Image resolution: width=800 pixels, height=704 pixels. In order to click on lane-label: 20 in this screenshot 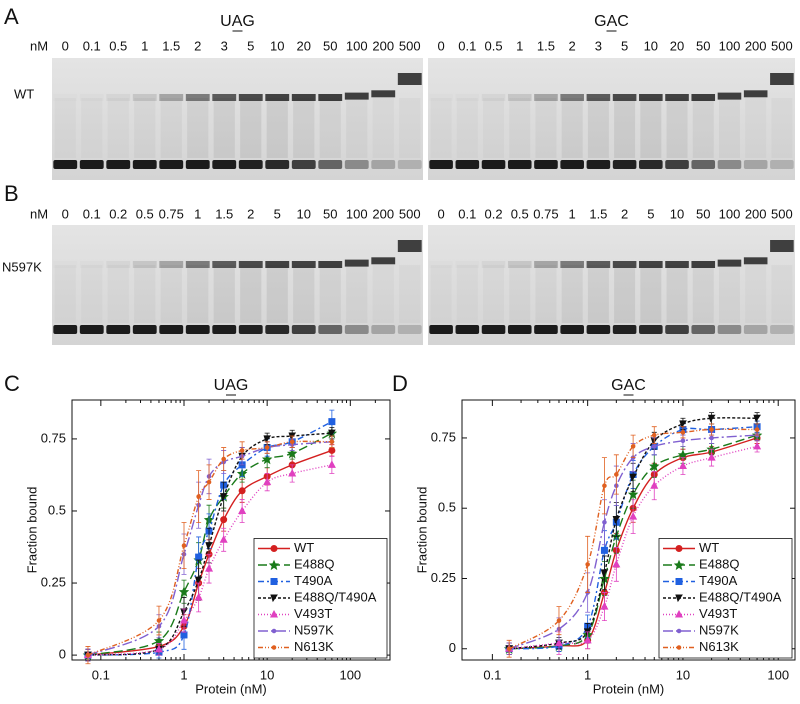, I will do `click(304, 45)`.